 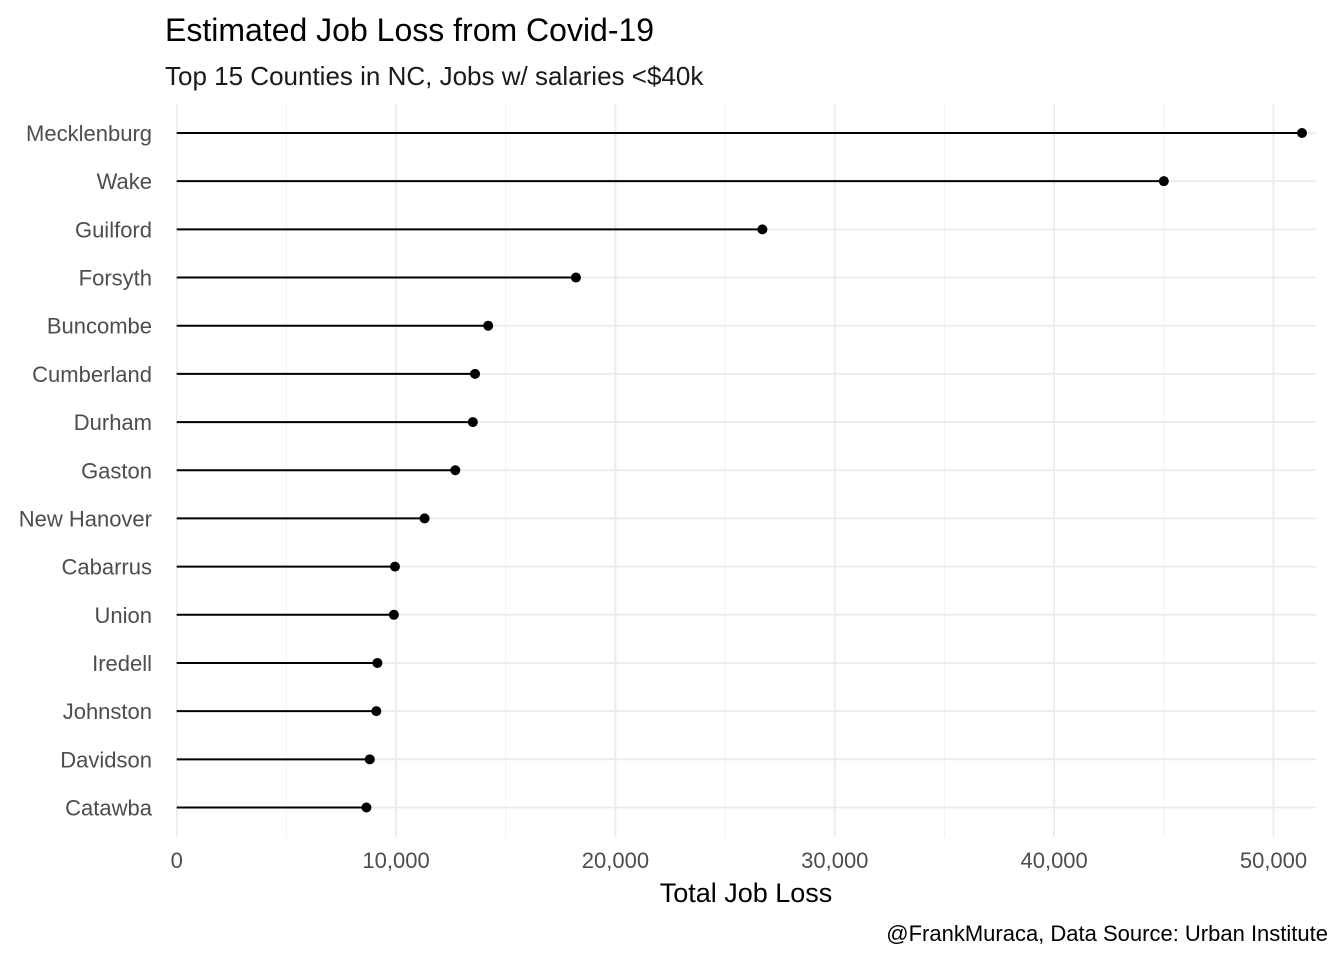 What do you see at coordinates (746, 893) in the screenshot?
I see `x-axis-title: Total Job Loss` at bounding box center [746, 893].